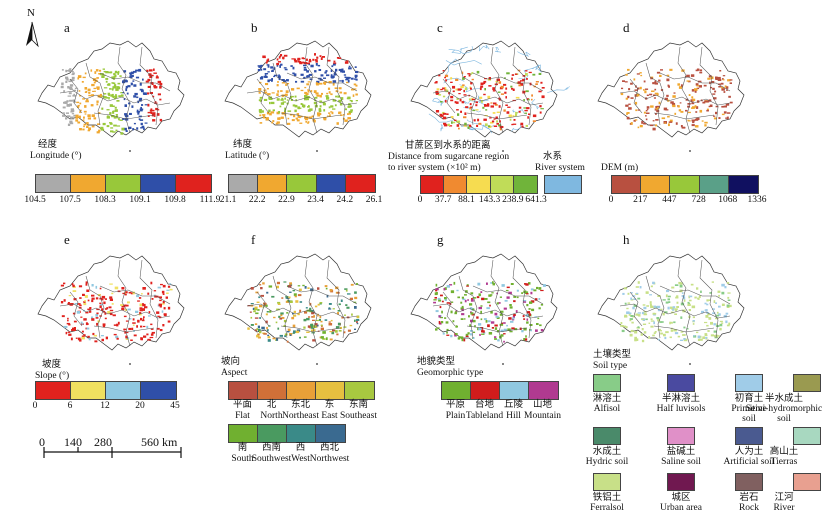  I want to click on geomorph-label-en: Mountain, so click(542, 416).